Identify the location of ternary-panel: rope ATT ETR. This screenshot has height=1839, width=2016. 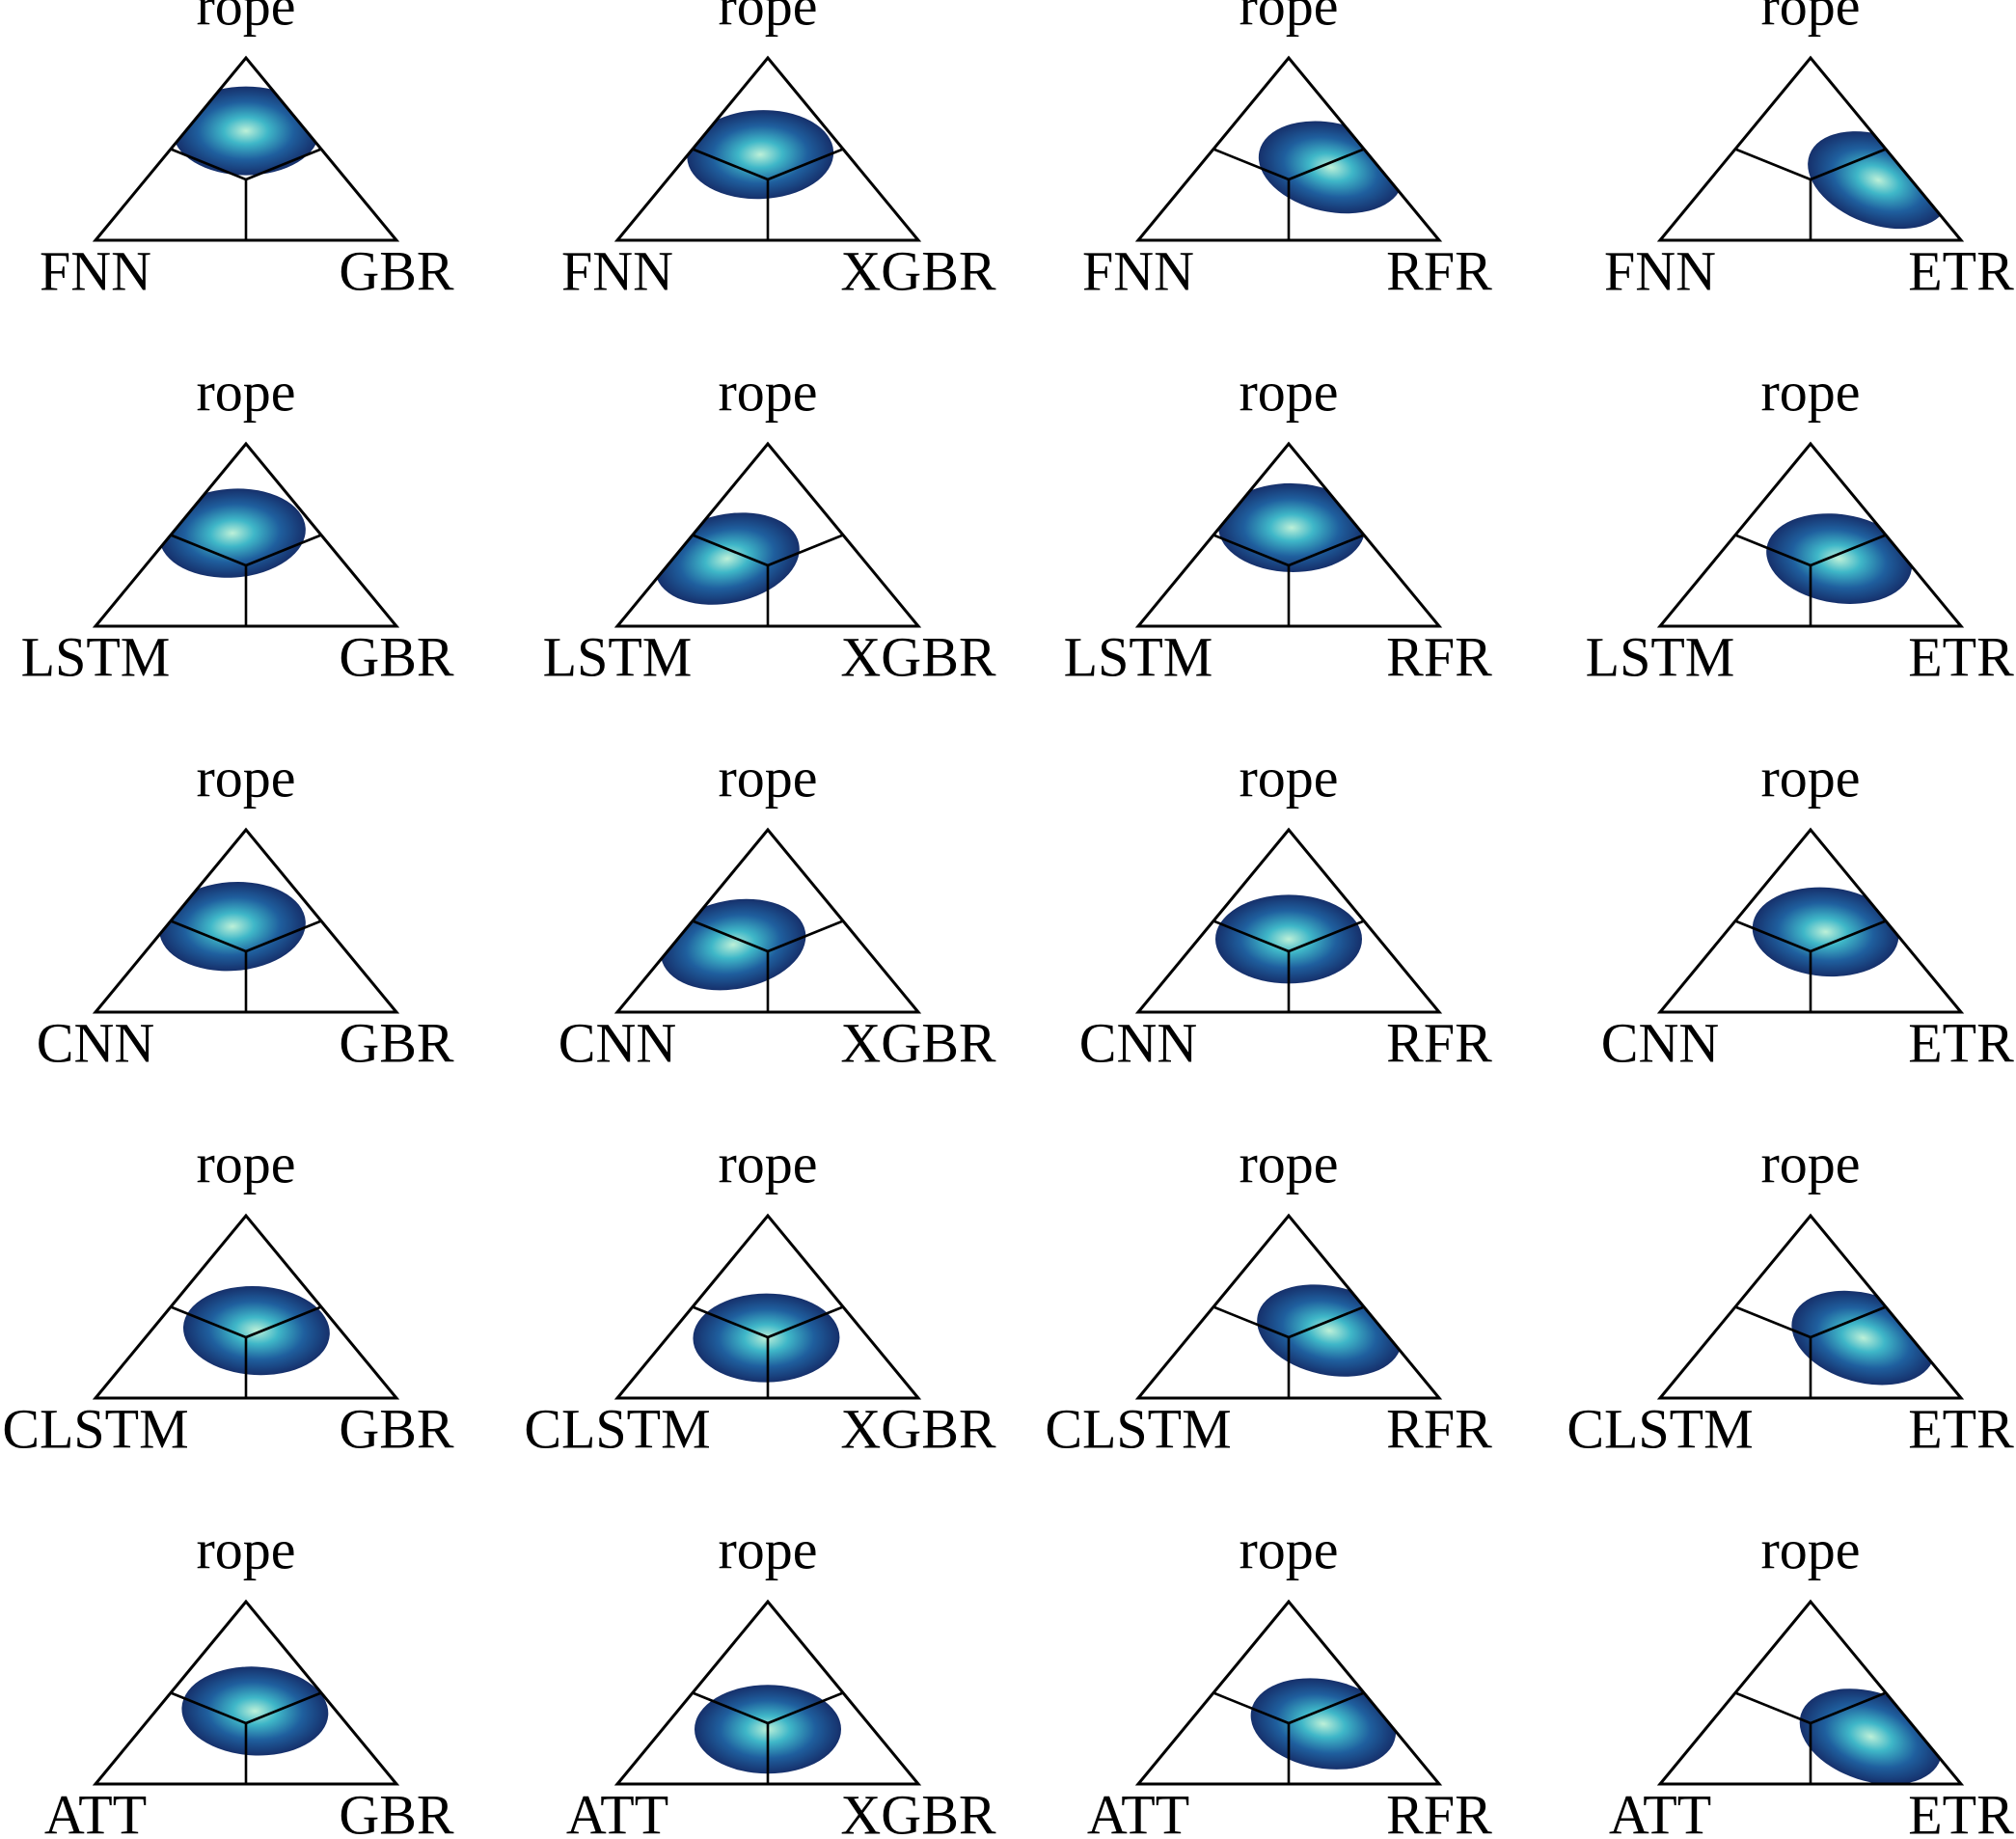
(1811, 1678).